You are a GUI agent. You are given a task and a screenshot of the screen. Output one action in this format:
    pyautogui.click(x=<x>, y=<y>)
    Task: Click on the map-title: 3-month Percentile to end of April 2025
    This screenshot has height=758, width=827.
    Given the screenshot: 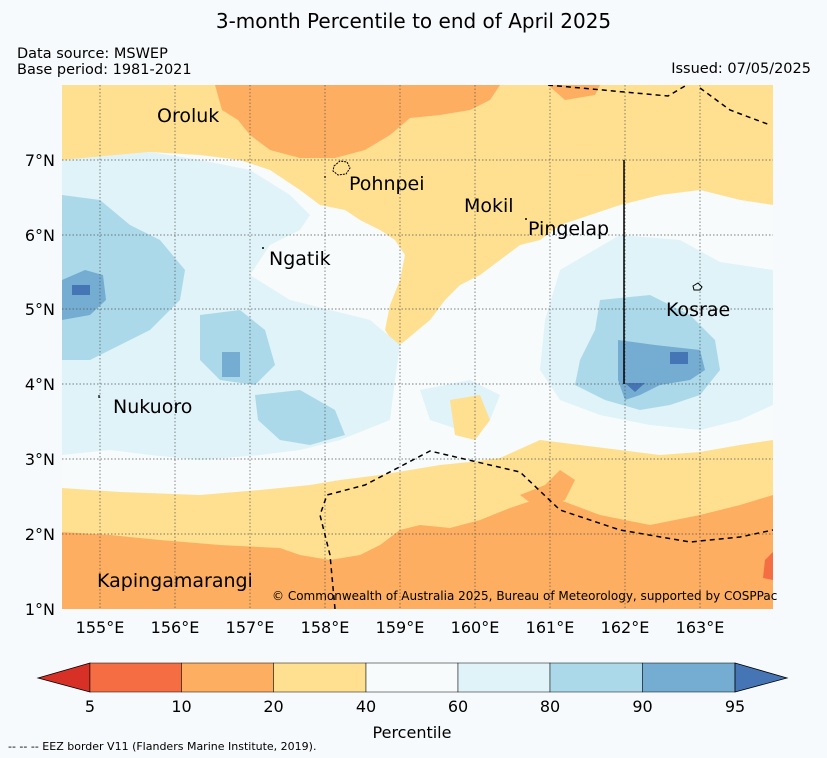 What is the action you would take?
    pyautogui.click(x=413, y=21)
    